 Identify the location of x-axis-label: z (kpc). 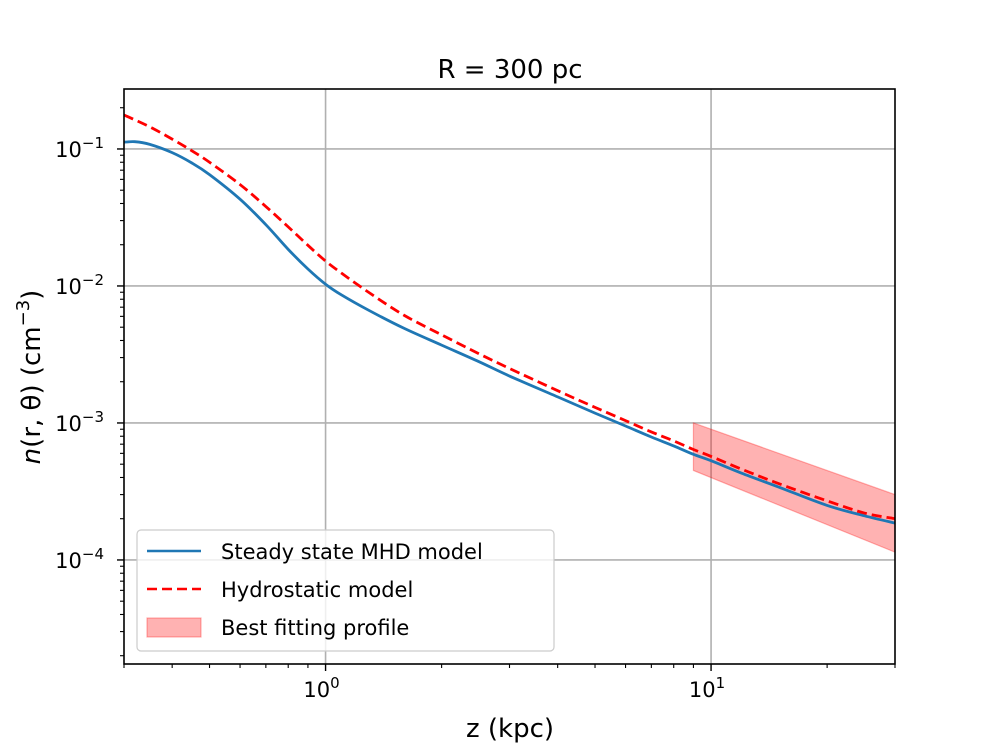
(510, 729).